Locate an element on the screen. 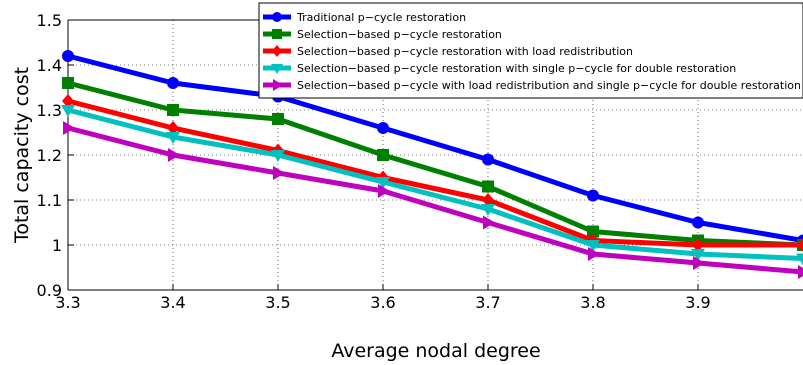 This screenshot has width=803, height=365. y-tick-label: 1.5 is located at coordinates (49, 20).